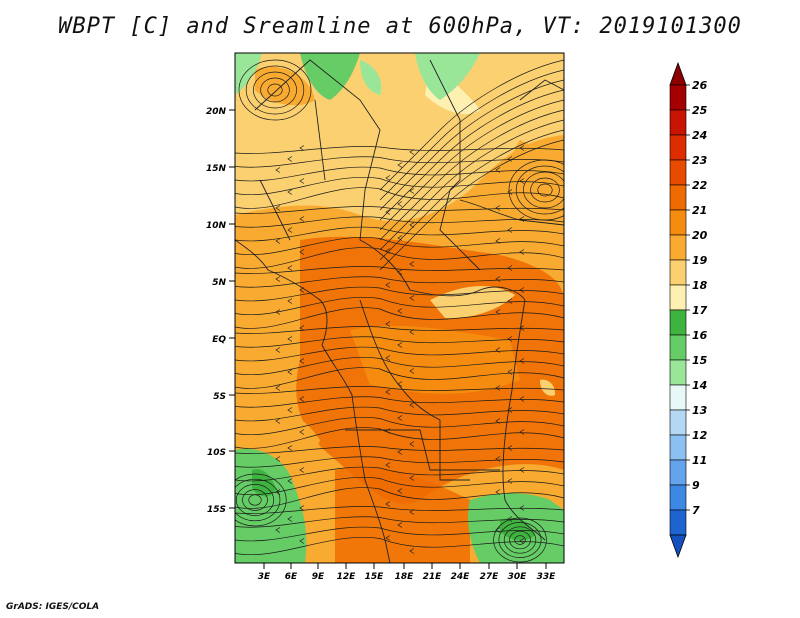 The width and height of the screenshot is (800, 618). What do you see at coordinates (219, 397) in the screenshot?
I see `lat-tick-label: 5S` at bounding box center [219, 397].